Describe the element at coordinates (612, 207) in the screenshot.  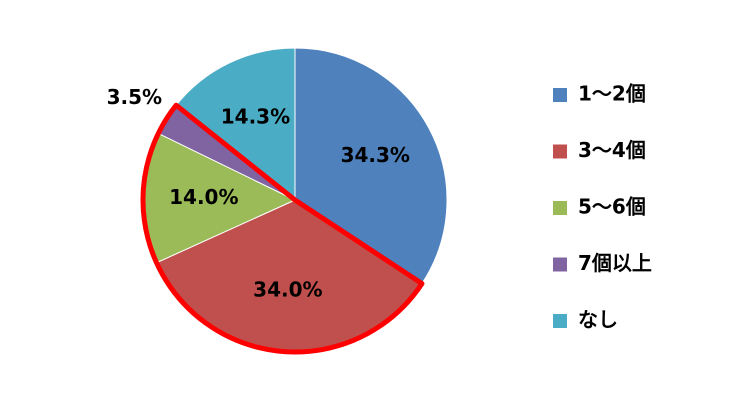
I see `legend-label: 5～6個` at that location.